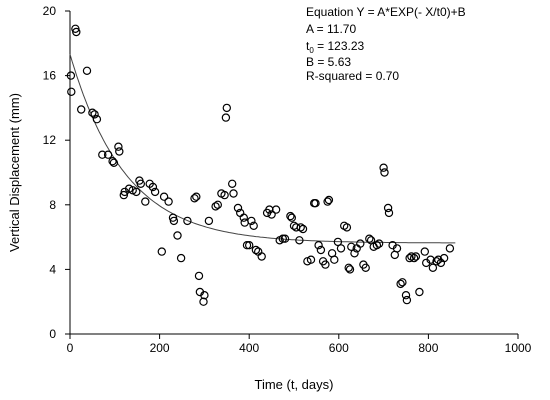 This screenshot has height=400, width=550. What do you see at coordinates (311, 50) in the screenshot?
I see `param-t0-subscript: 0` at bounding box center [311, 50].